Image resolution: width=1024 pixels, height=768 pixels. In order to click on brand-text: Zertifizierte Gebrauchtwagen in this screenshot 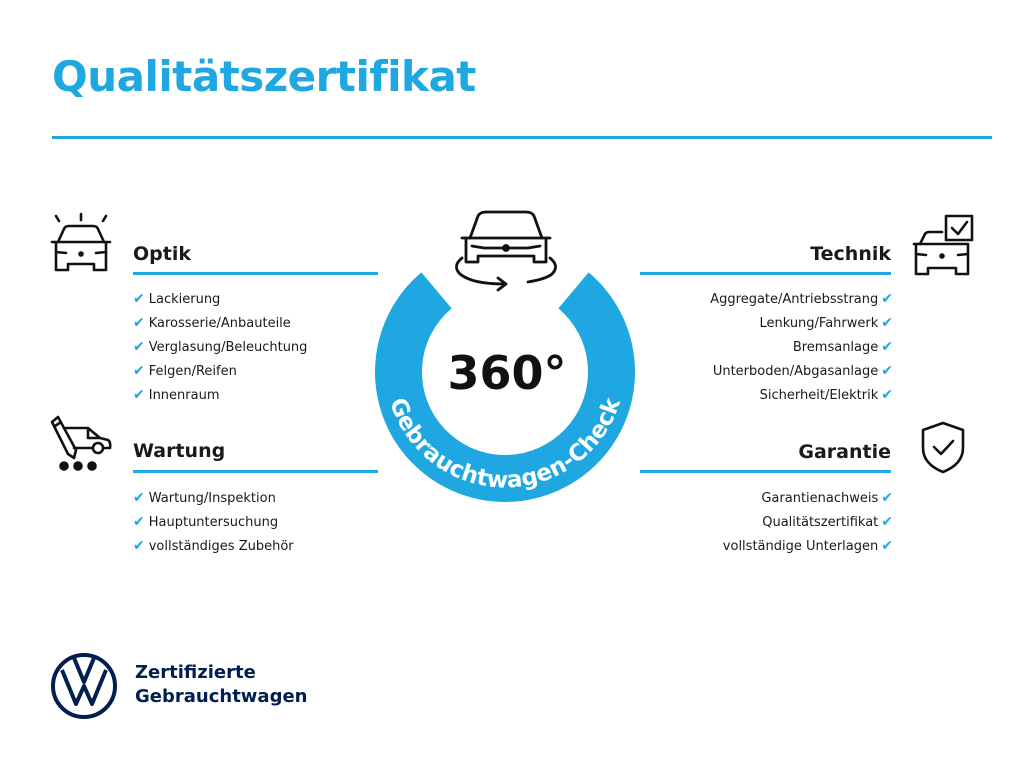, I will do `click(221, 685)`.